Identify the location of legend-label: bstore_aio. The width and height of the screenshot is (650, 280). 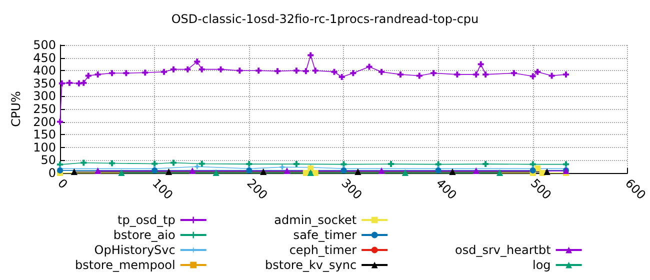
(144, 235).